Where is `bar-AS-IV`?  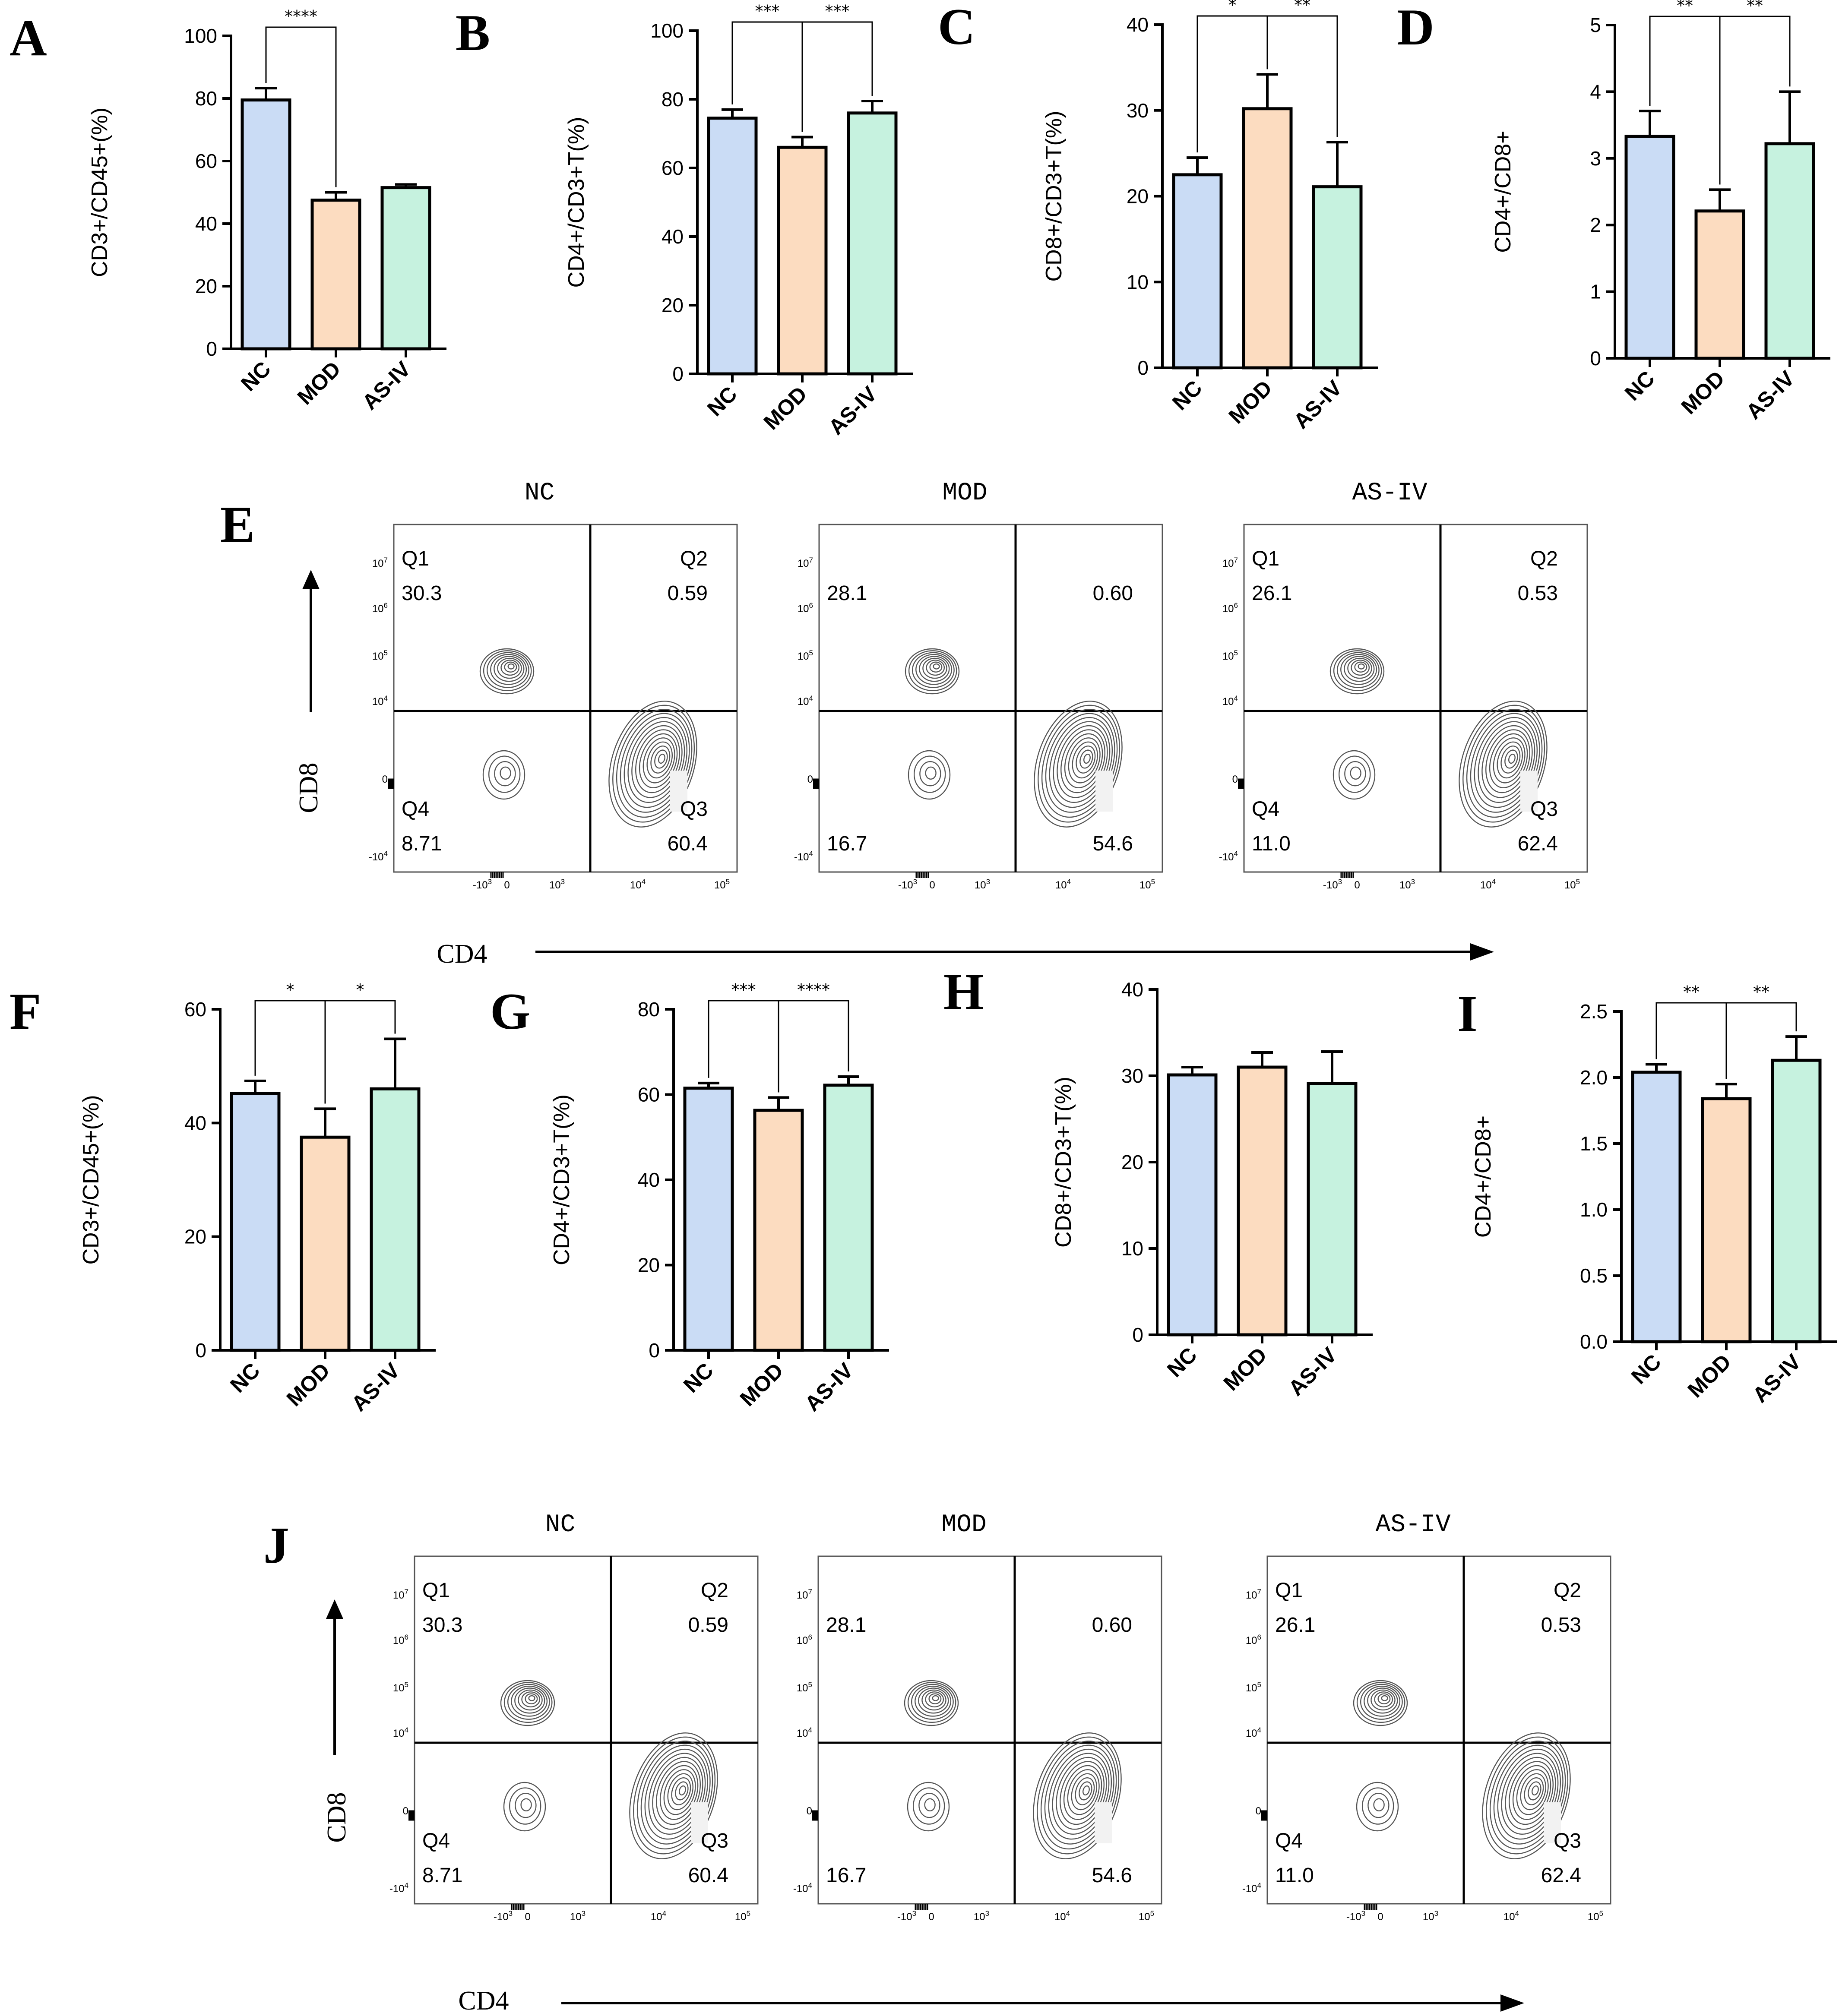 bar-AS-IV is located at coordinates (1337, 277).